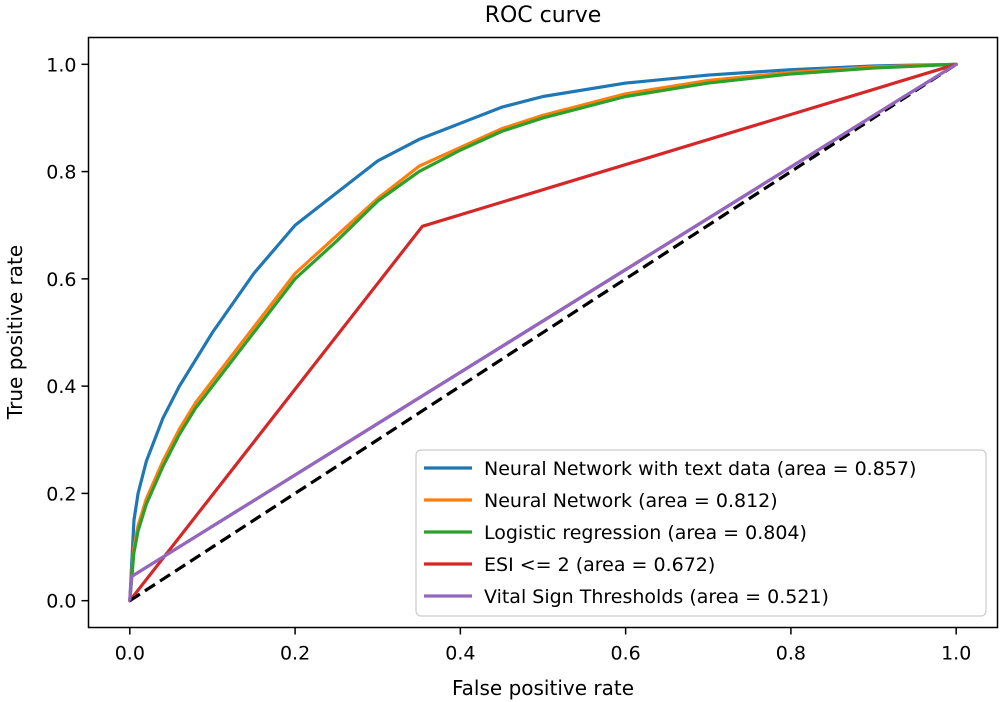 The image size is (1000, 702). I want to click on y-tick-label: 1.0, so click(61, 65).